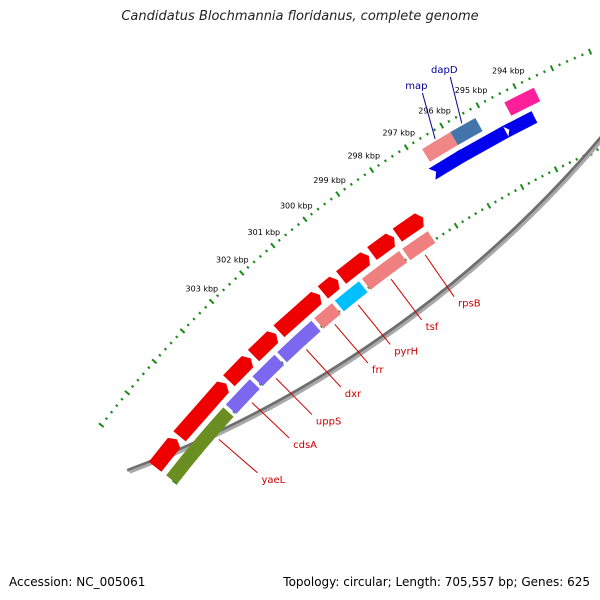  Describe the element at coordinates (327, 316) in the screenshot. I see `reverse-gene-frr` at that location.